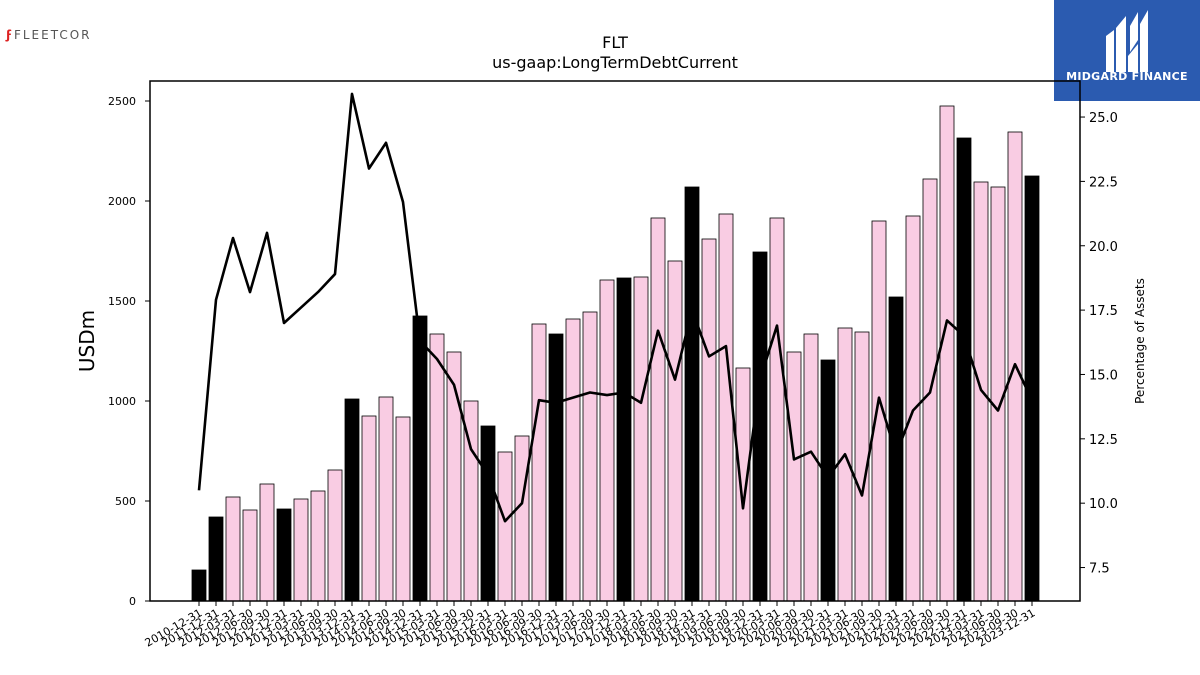 This screenshot has width=1200, height=675. What do you see at coordinates (615, 42) in the screenshot?
I see `chart-title: FLT` at bounding box center [615, 42].